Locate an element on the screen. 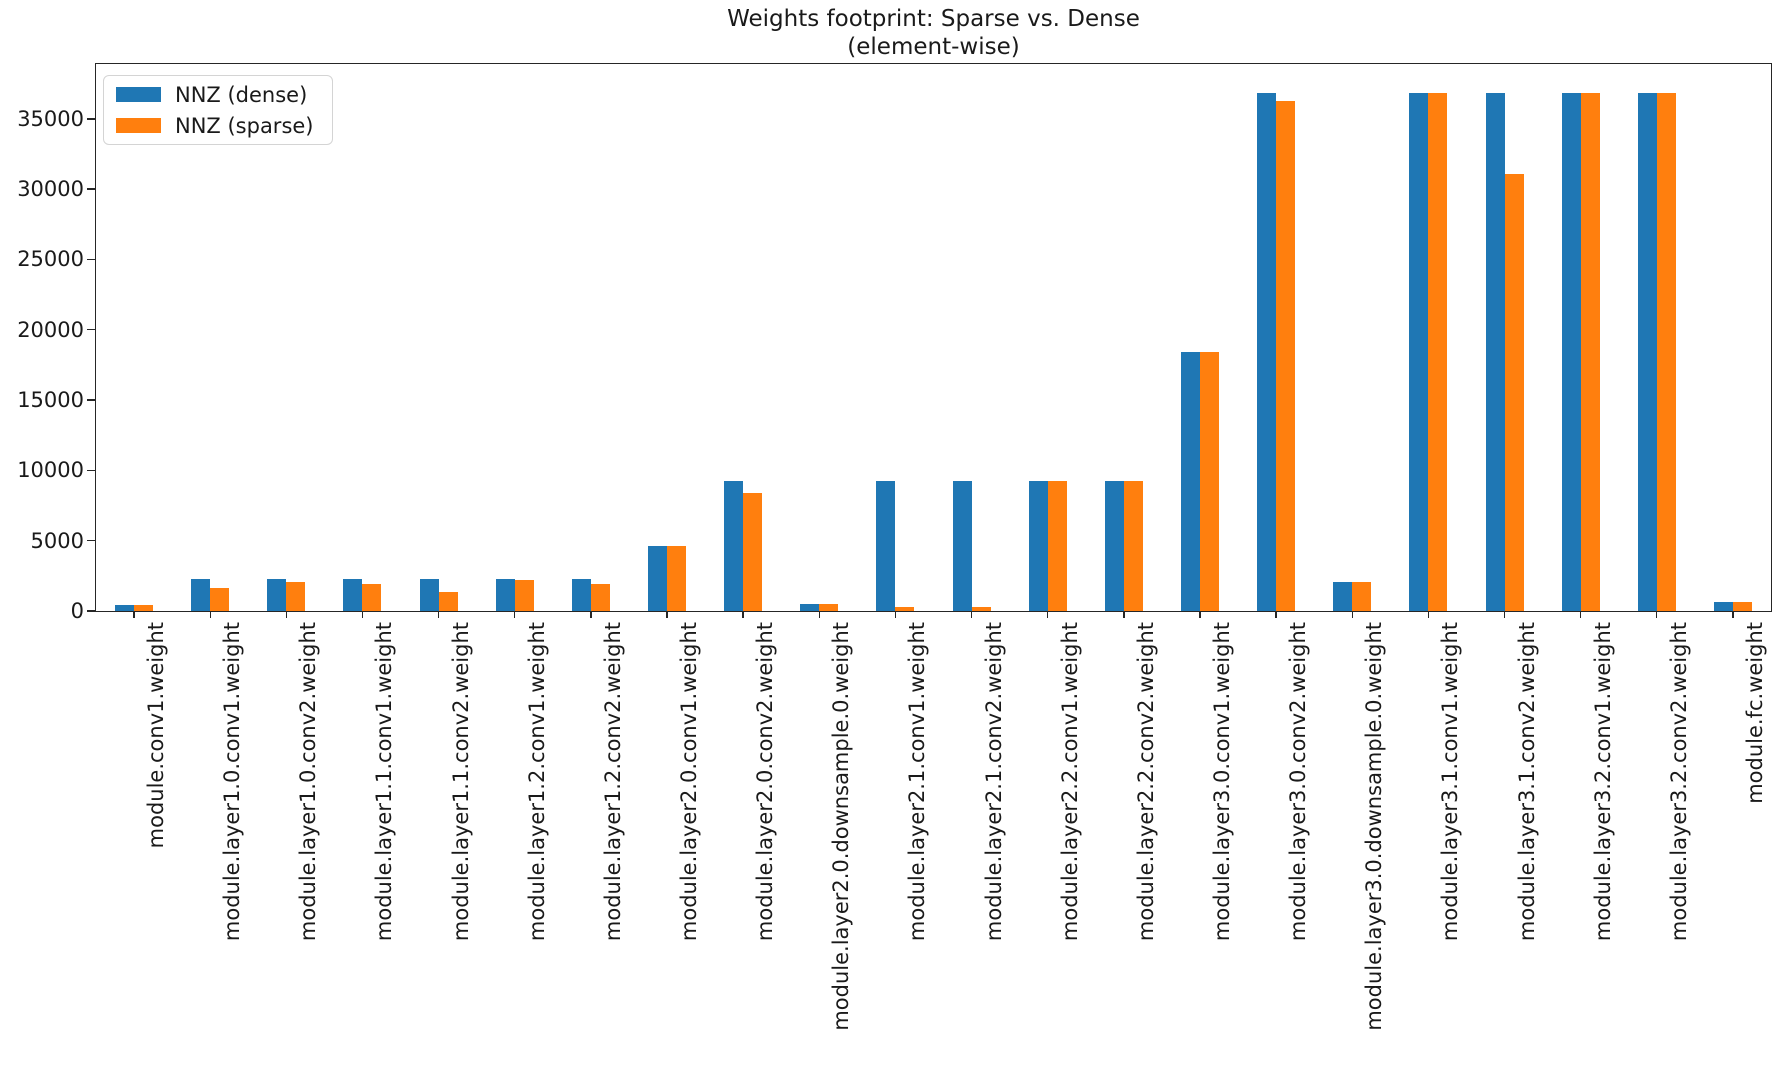  x-axis-tick-label: module.fc.weight is located at coordinates (1754, 713).